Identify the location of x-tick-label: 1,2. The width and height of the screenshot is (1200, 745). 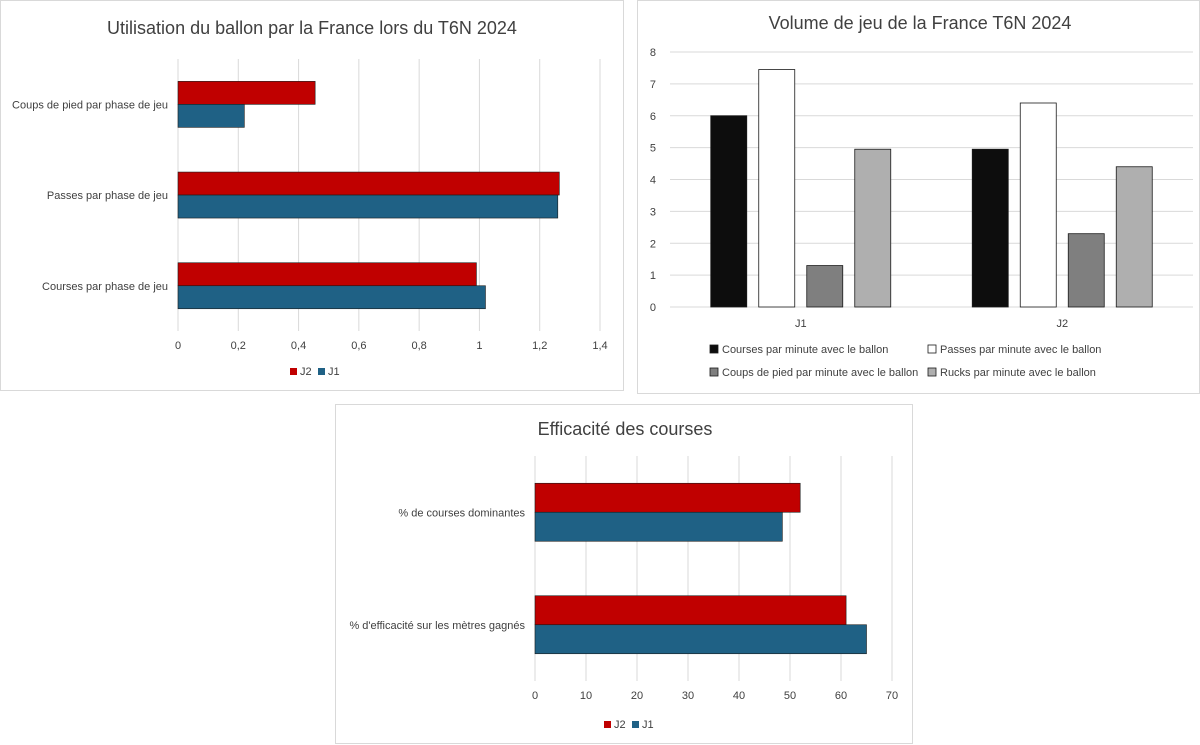
(539, 346).